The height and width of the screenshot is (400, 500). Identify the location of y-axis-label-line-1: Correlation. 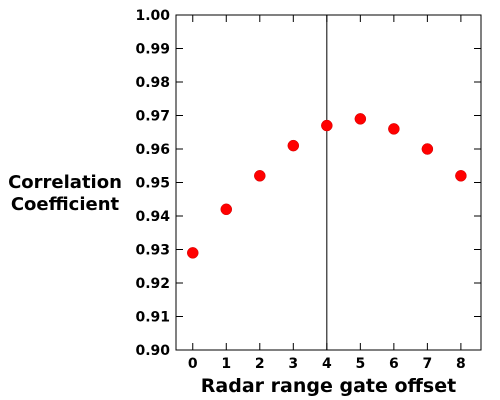
(65, 182).